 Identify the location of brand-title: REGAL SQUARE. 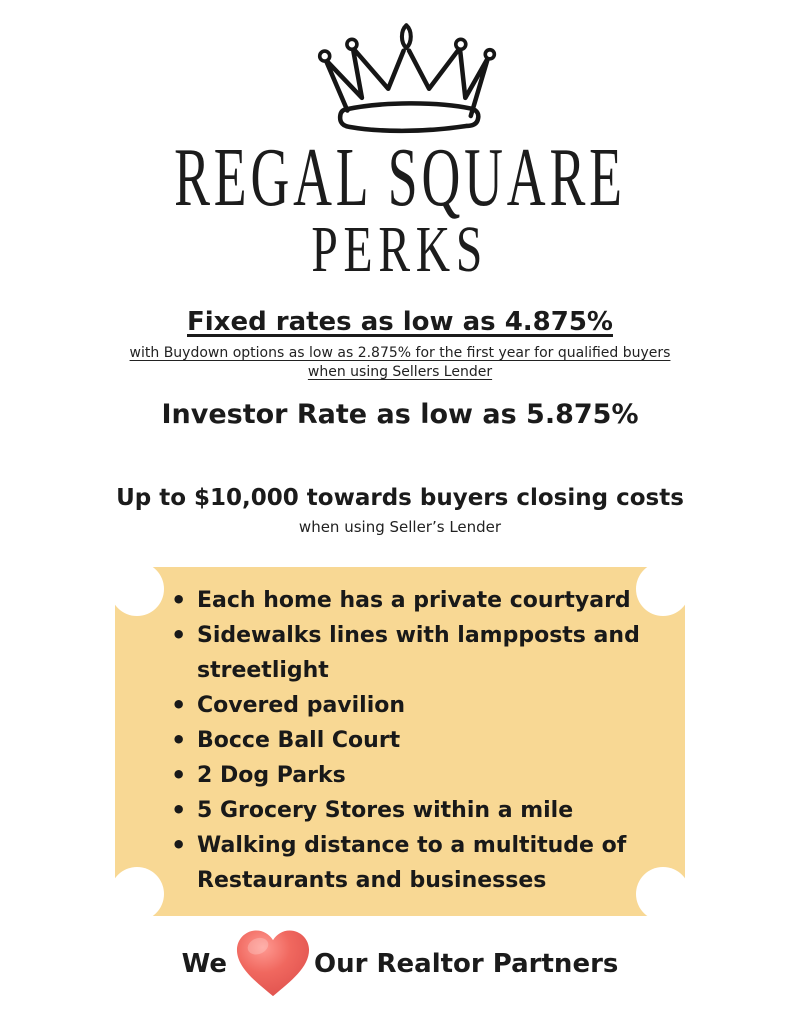
(400, 177).